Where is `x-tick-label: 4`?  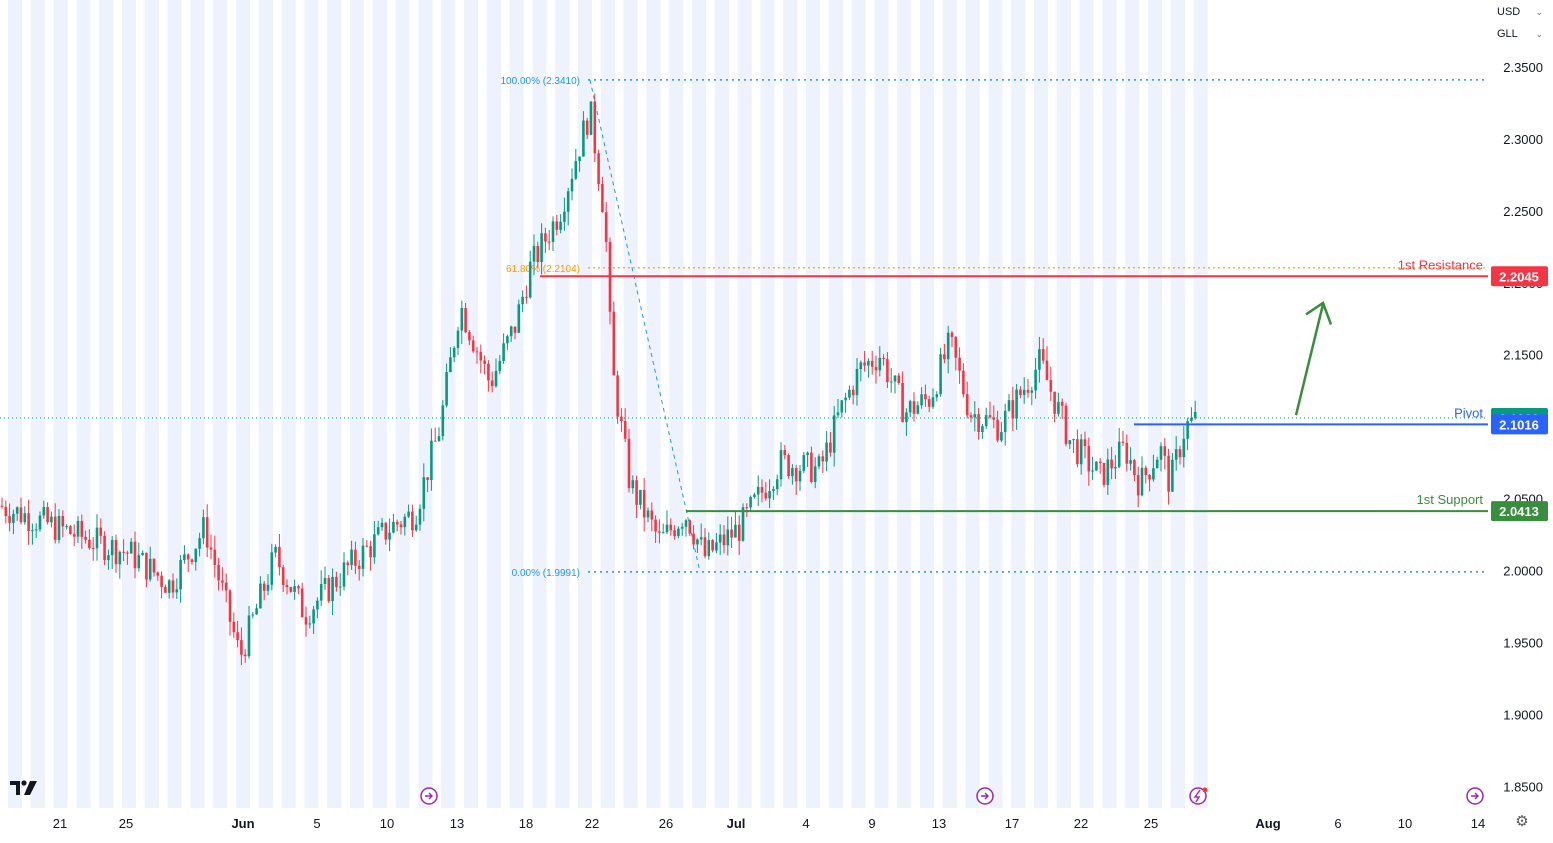 x-tick-label: 4 is located at coordinates (805, 823).